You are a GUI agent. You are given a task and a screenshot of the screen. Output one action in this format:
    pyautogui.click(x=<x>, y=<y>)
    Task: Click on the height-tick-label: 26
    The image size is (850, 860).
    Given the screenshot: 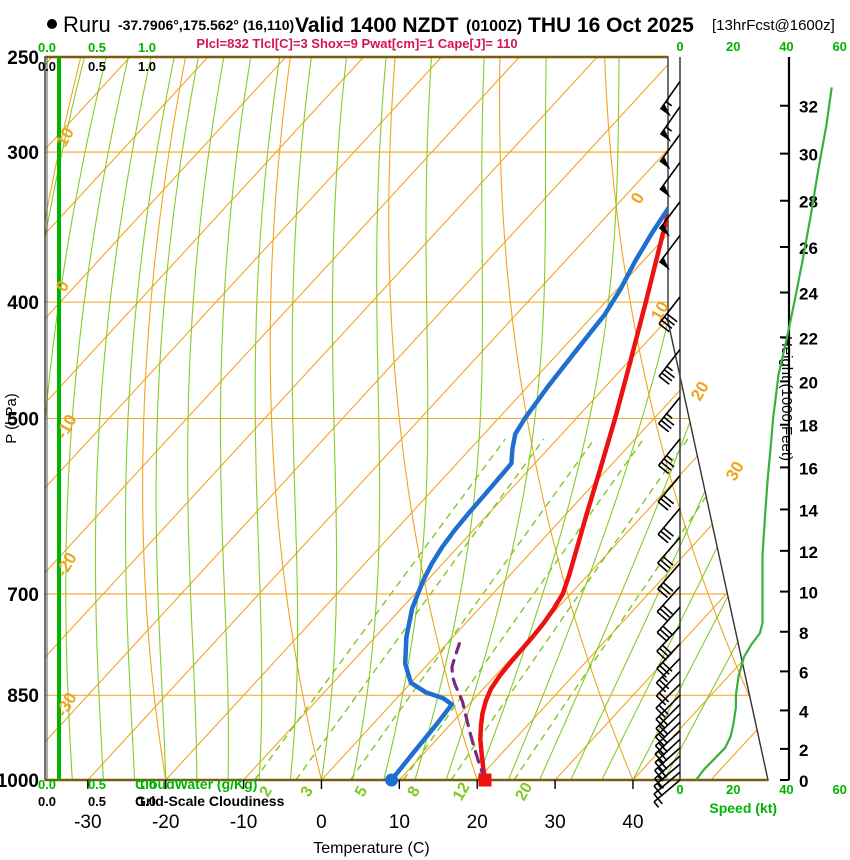 What is the action you would take?
    pyautogui.click(x=808, y=248)
    